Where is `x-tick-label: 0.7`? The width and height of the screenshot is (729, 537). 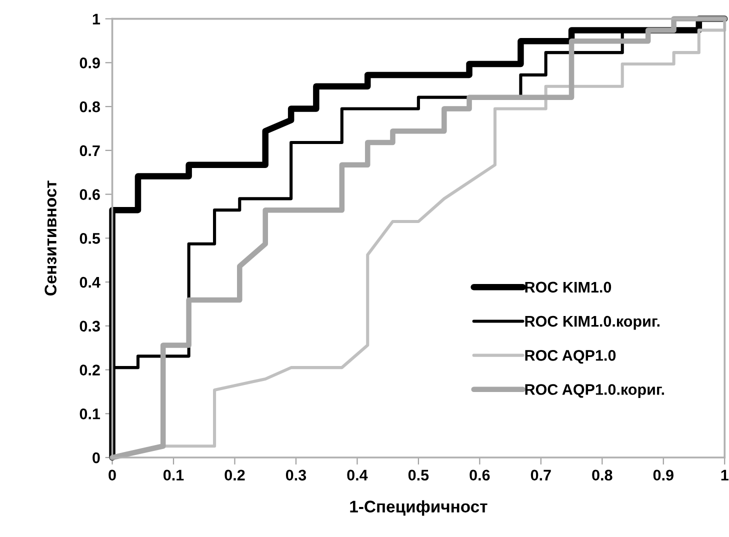 x-tick-label: 0.7 is located at coordinates (540, 475).